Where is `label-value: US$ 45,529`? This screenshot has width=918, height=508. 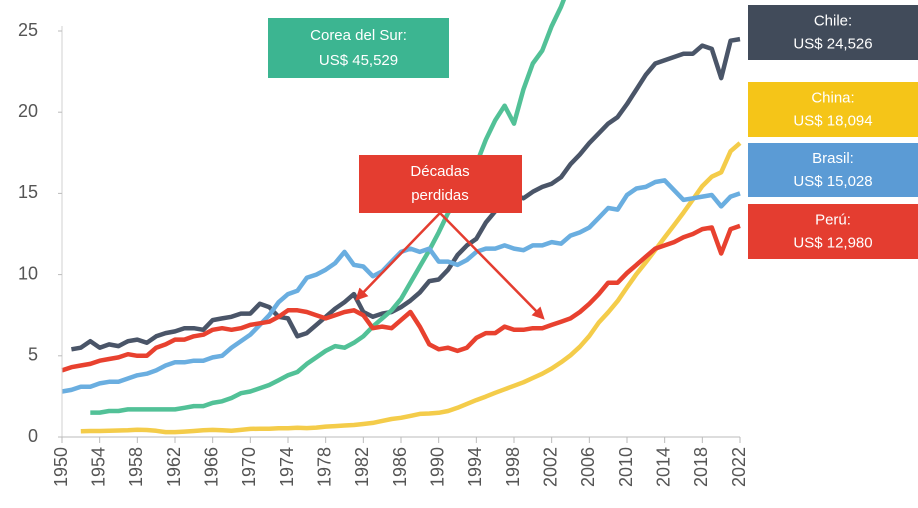 label-value: US$ 45,529 is located at coordinates (358, 60).